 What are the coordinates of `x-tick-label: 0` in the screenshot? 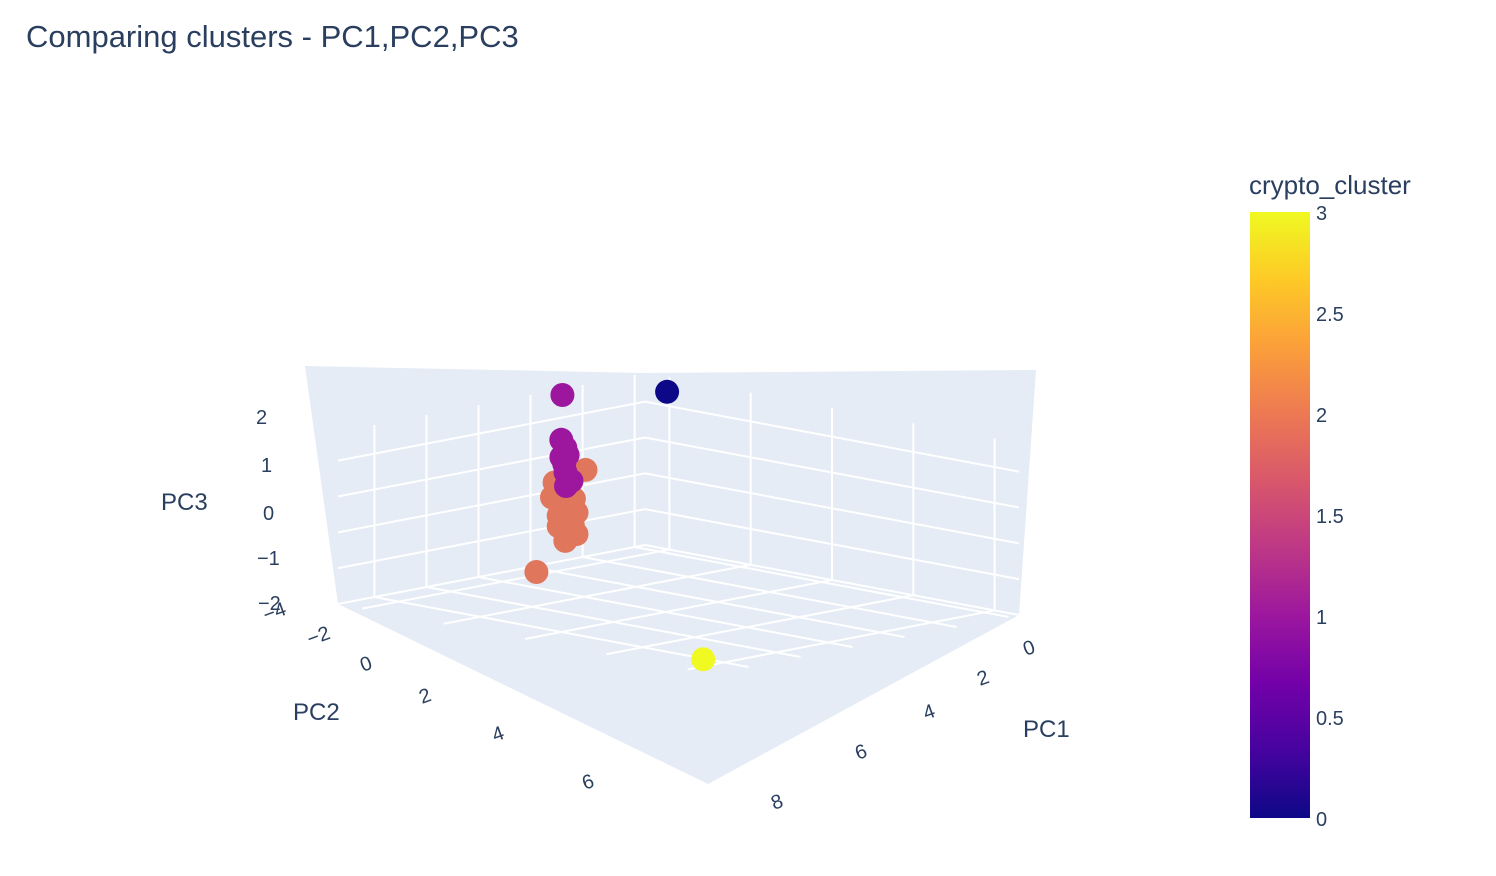 It's located at (1029, 648).